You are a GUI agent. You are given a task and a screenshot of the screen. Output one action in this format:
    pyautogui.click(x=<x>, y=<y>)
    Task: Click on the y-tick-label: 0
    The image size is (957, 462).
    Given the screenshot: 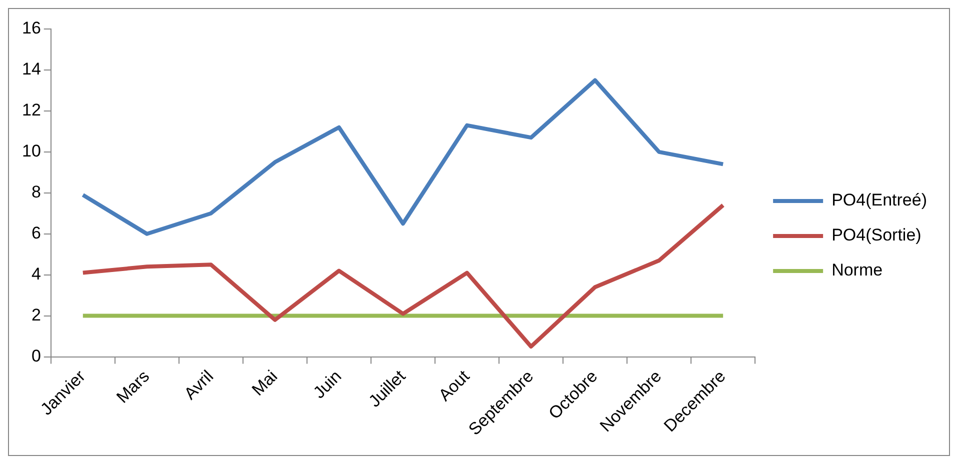 What is the action you would take?
    pyautogui.click(x=36, y=356)
    